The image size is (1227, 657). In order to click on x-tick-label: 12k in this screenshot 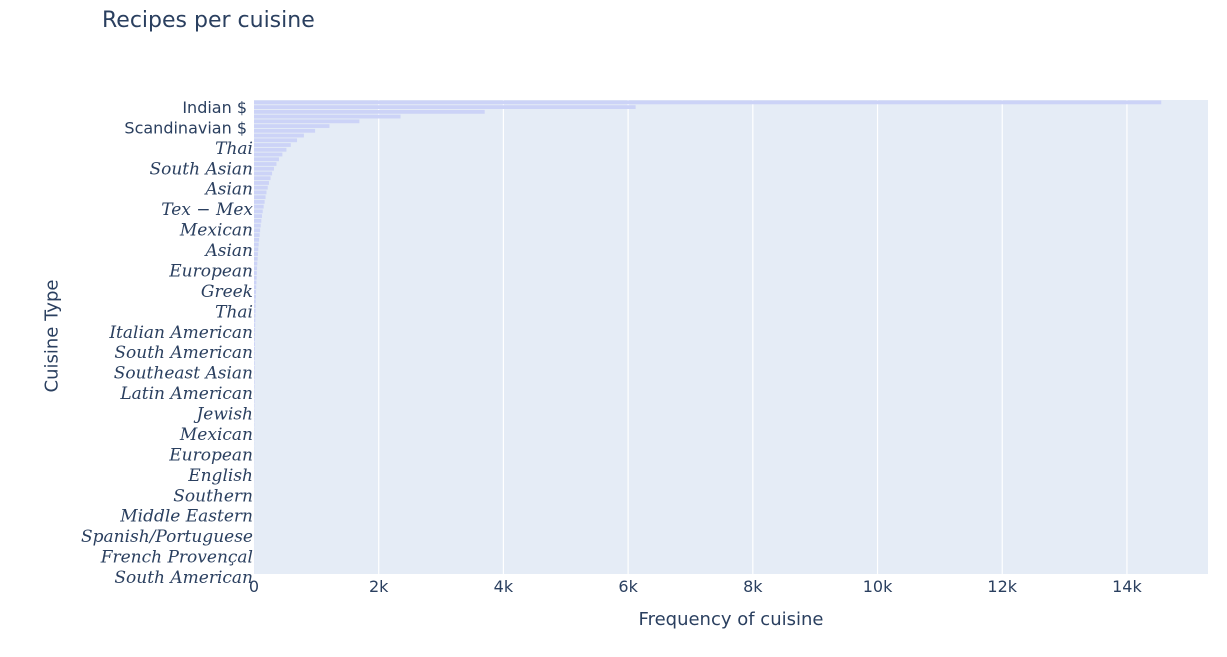, I will do `click(1002, 586)`.